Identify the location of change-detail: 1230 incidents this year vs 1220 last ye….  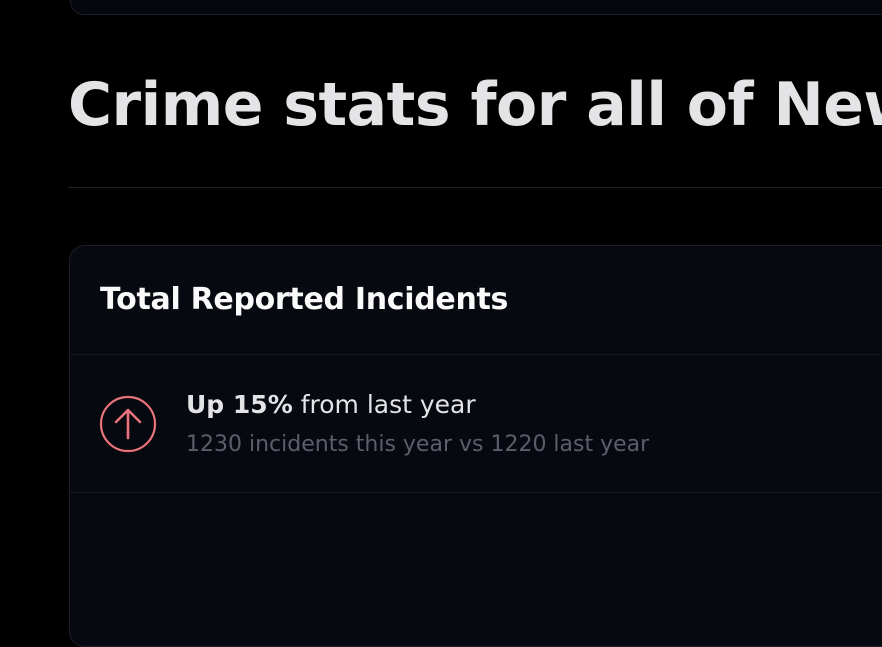
(418, 444).